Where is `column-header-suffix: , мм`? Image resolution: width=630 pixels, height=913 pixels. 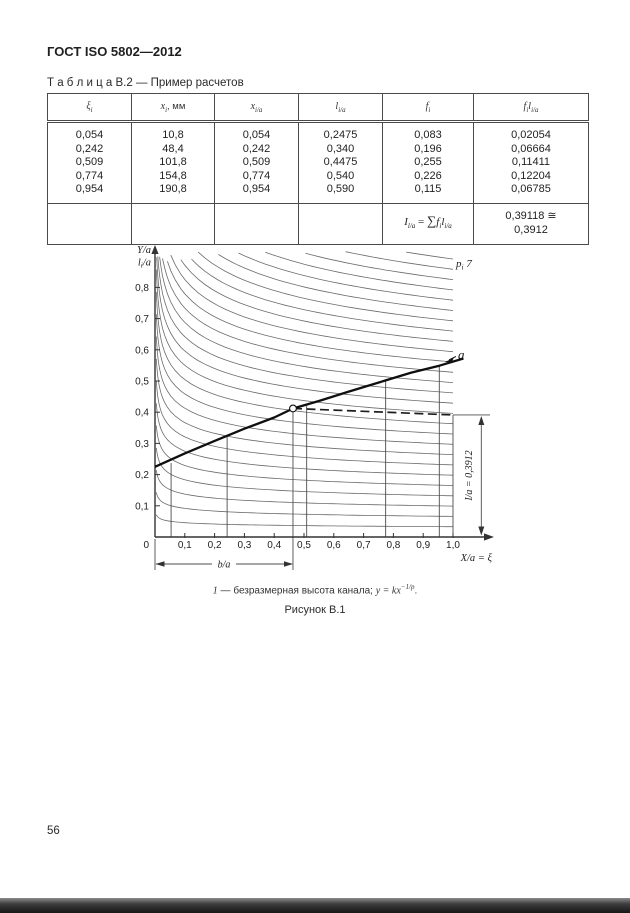 column-header-suffix: , мм is located at coordinates (176, 106).